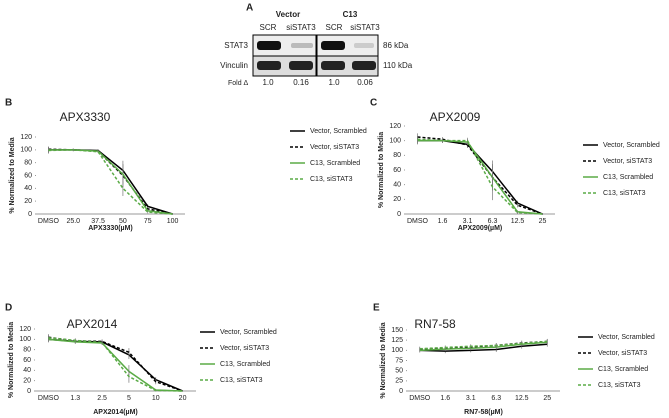 Image resolution: width=669 pixels, height=418 pixels. I want to click on x-tick-label: 25.0, so click(73, 221).